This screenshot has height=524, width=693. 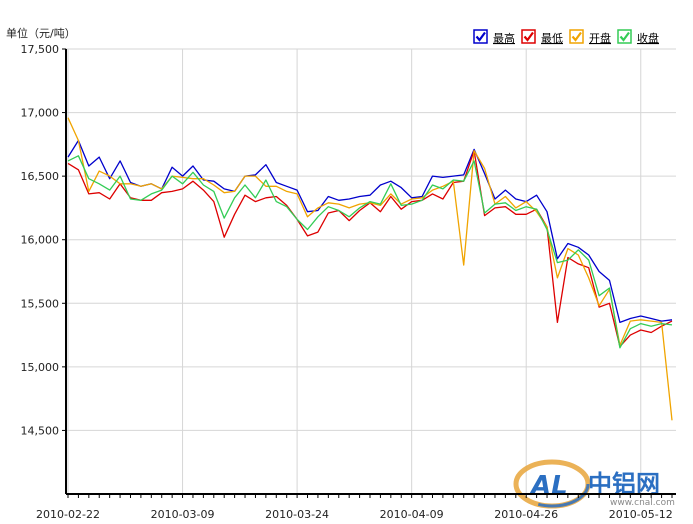 What do you see at coordinates (648, 38) in the screenshot?
I see `legend-label: 收盘` at bounding box center [648, 38].